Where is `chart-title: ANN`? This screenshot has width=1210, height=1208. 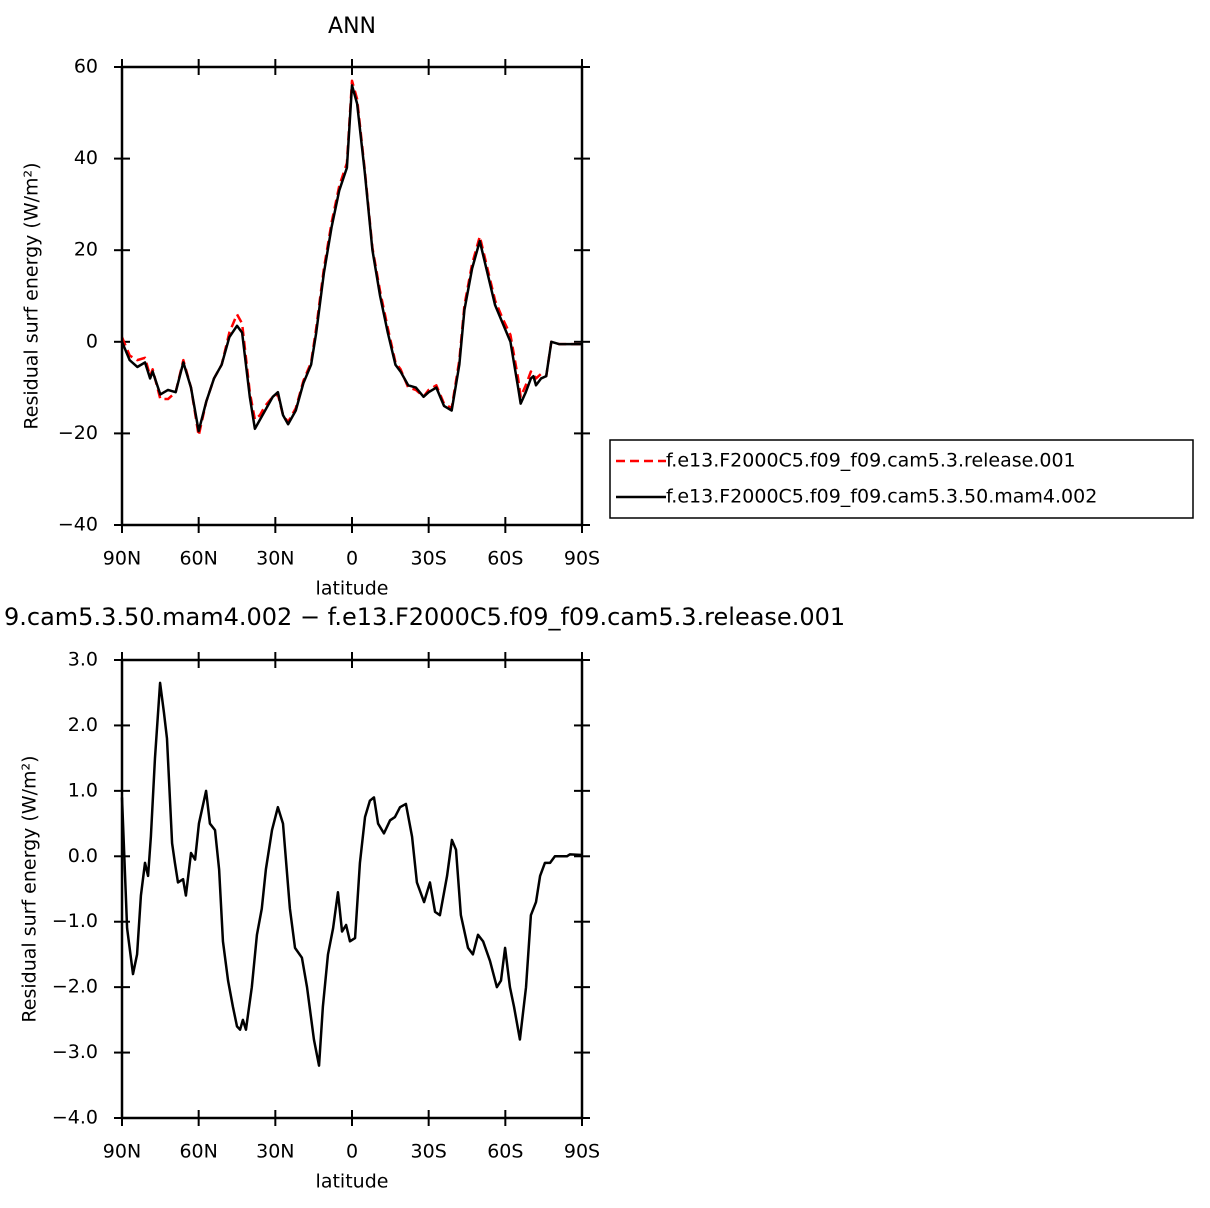
chart-title: ANN is located at coordinates (352, 26).